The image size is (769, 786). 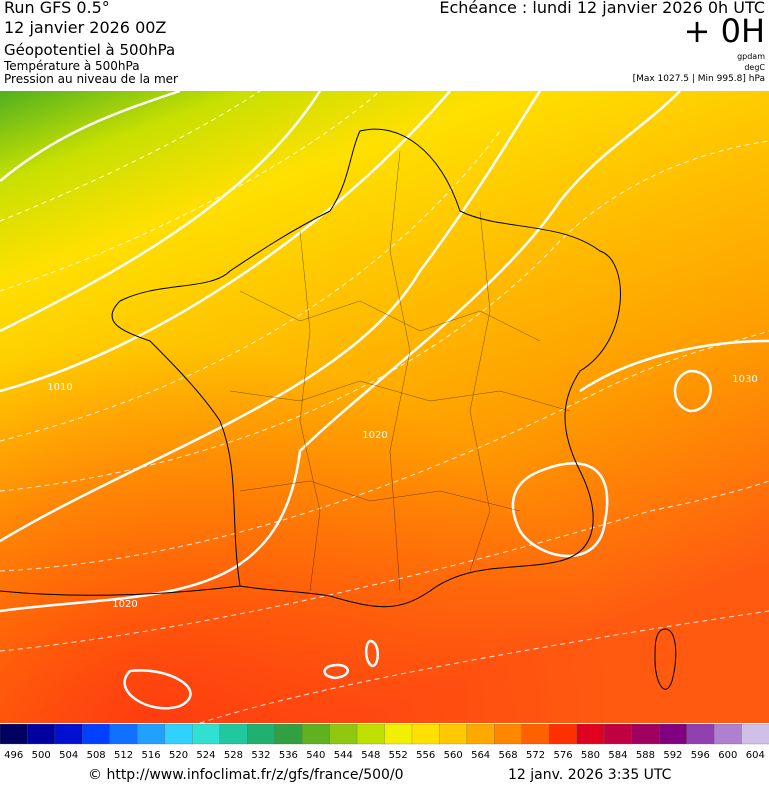 I want to click on scale-label: 560, so click(x=453, y=755).